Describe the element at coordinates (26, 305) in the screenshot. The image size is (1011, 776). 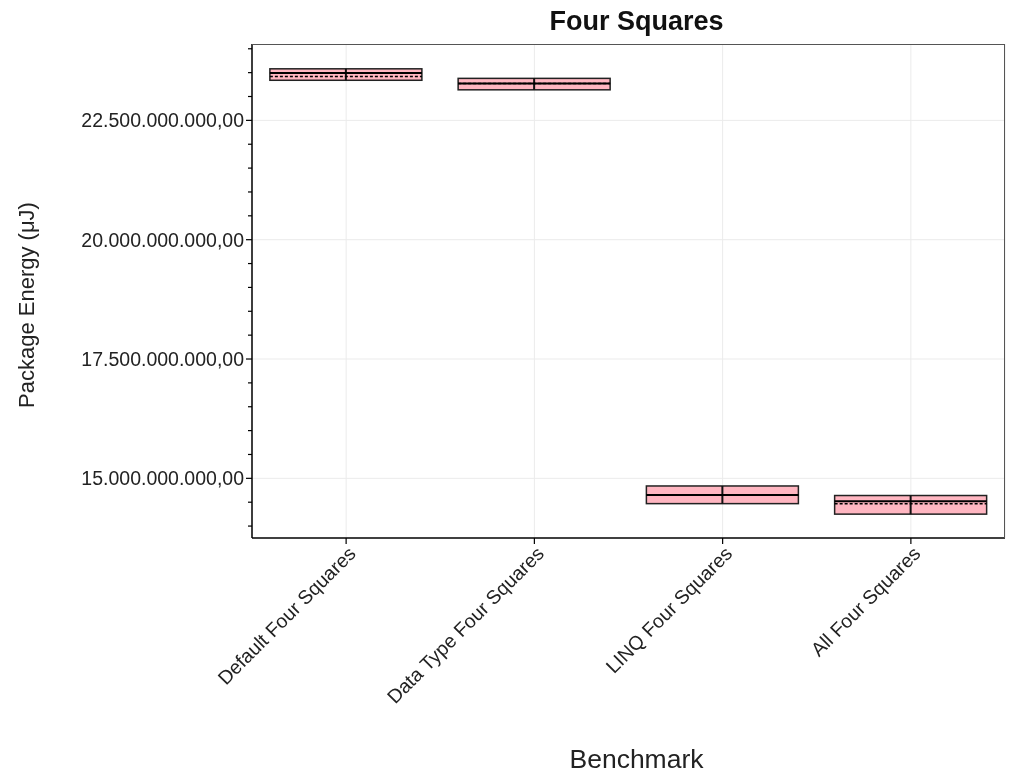
I see `y-axis-title: Package Energy (μJ)` at that location.